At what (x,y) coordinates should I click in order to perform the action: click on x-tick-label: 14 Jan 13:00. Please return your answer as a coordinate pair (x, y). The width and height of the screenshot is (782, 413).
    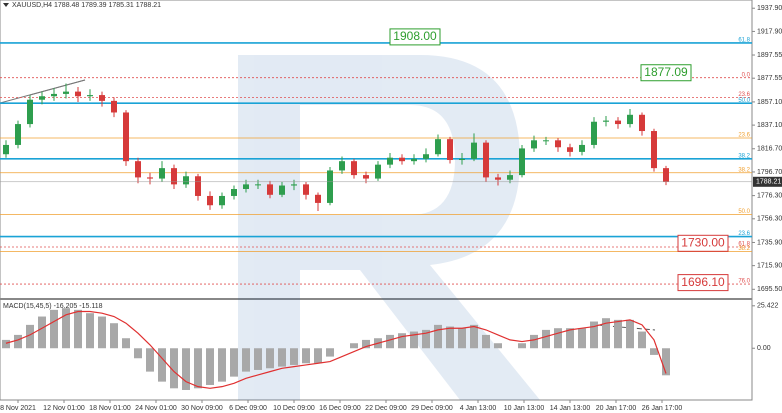
    Looking at the image, I should click on (570, 408).